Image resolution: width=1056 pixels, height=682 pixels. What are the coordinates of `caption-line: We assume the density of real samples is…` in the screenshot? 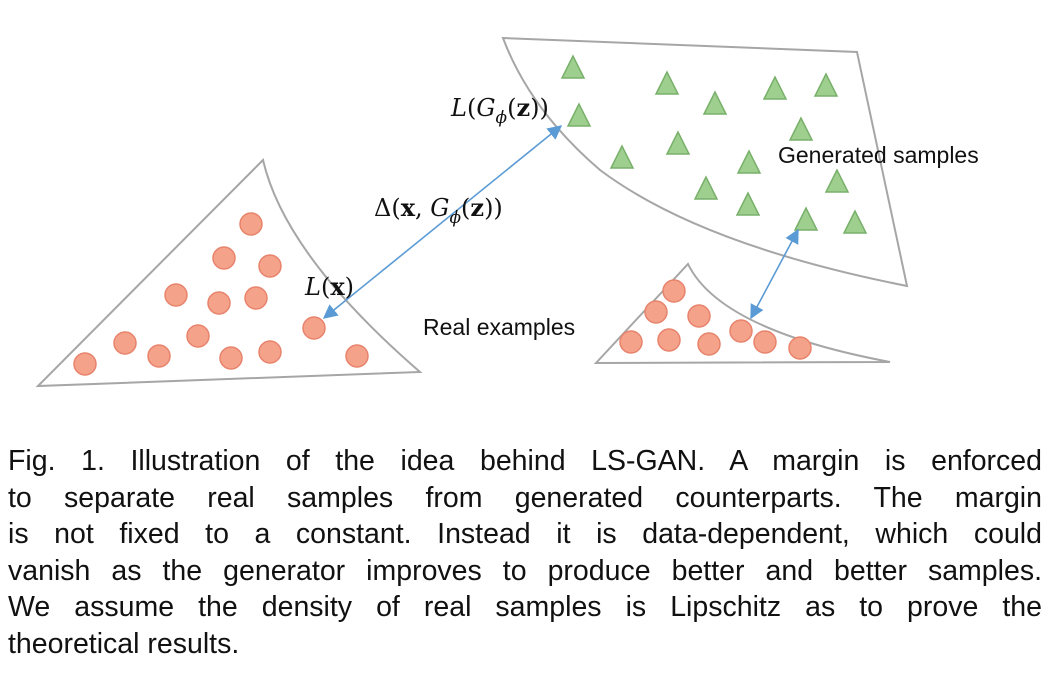 It's located at (525, 607).